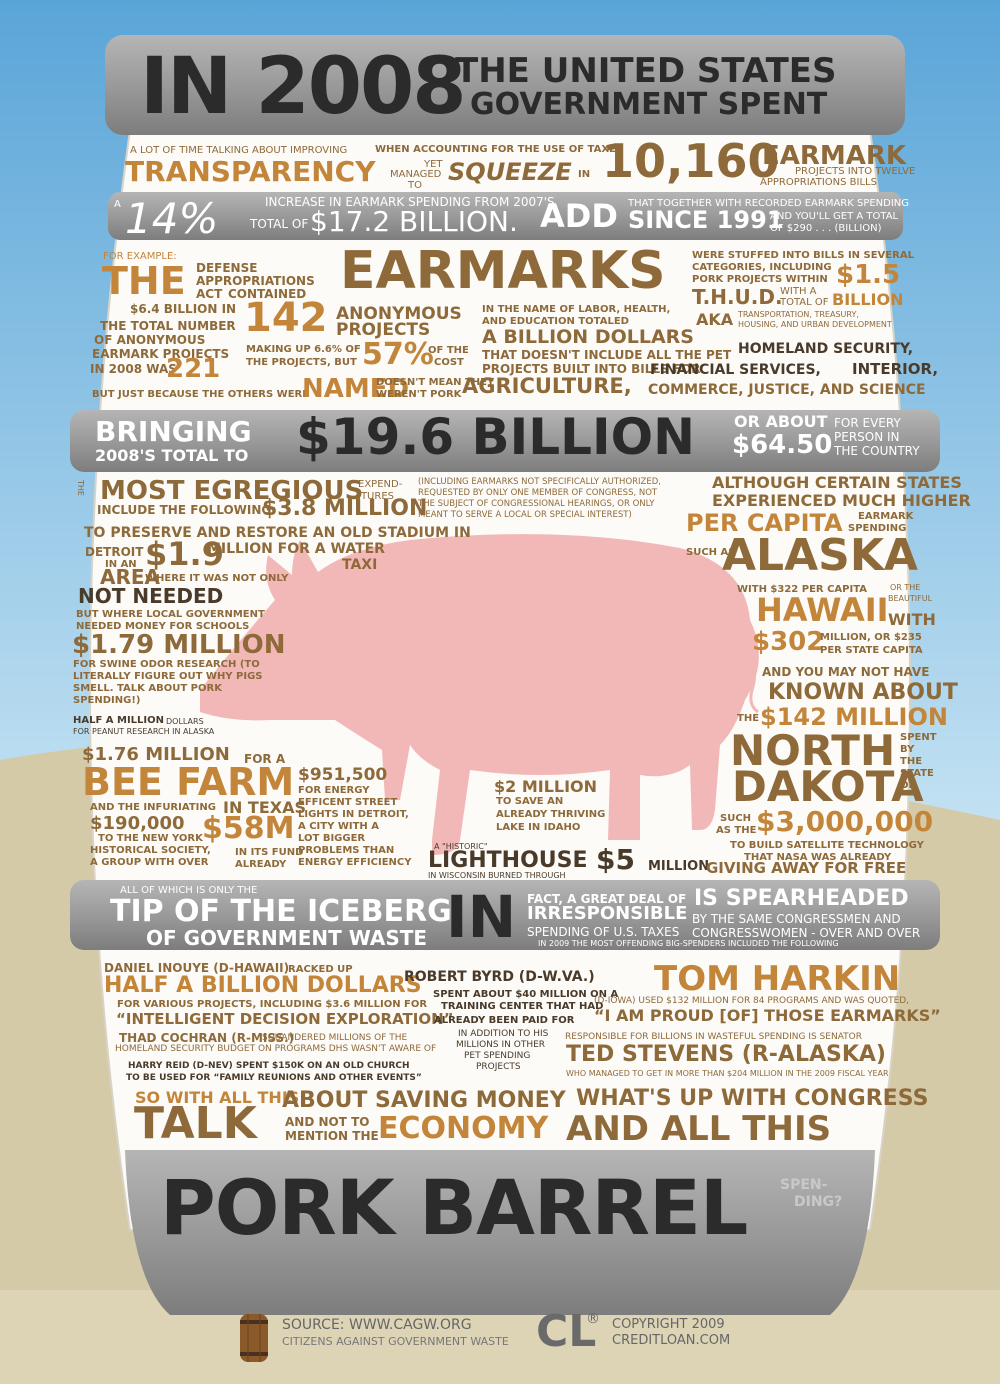  What do you see at coordinates (510, 172) in the screenshot?
I see `squeeze-text: SQUEEZE` at bounding box center [510, 172].